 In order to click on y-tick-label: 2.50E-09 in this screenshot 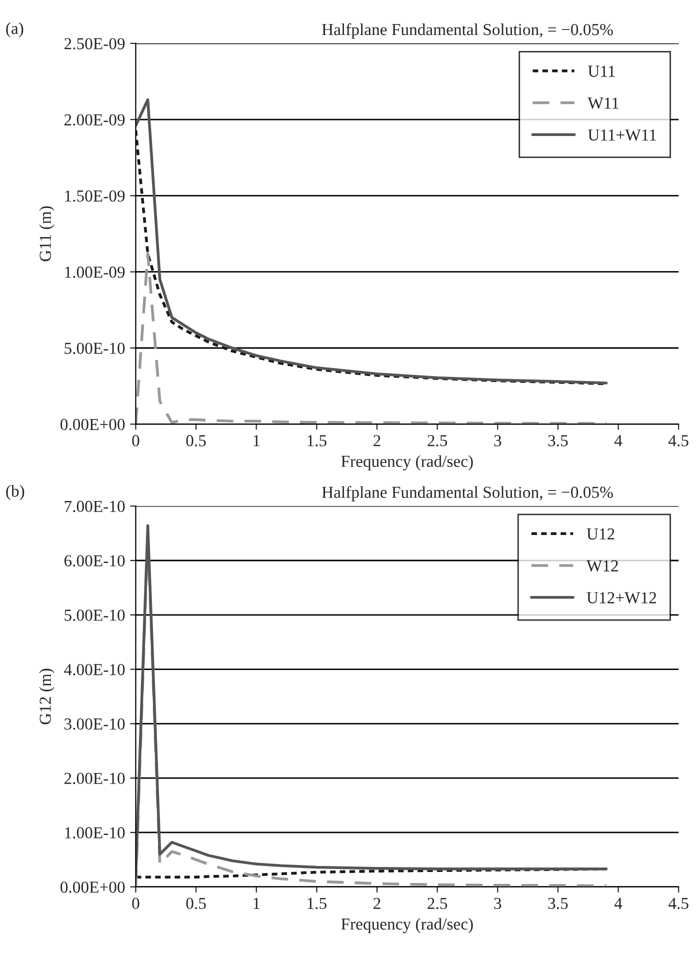, I will do `click(94, 44)`.